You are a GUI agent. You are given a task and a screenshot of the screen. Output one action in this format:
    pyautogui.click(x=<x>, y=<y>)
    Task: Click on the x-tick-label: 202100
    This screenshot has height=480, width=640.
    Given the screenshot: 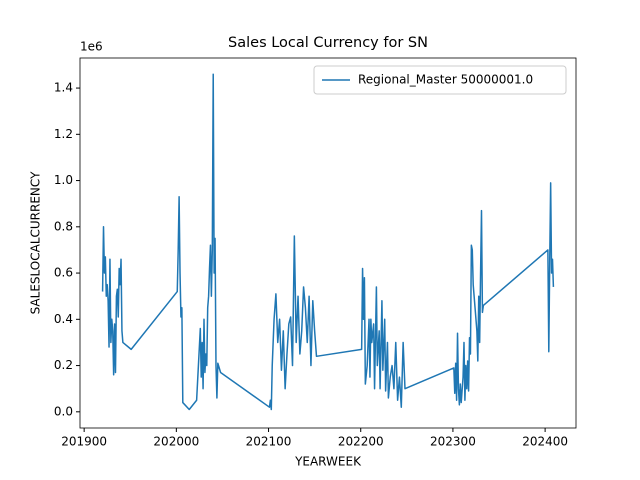 What is the action you would take?
    pyautogui.click(x=269, y=442)
    